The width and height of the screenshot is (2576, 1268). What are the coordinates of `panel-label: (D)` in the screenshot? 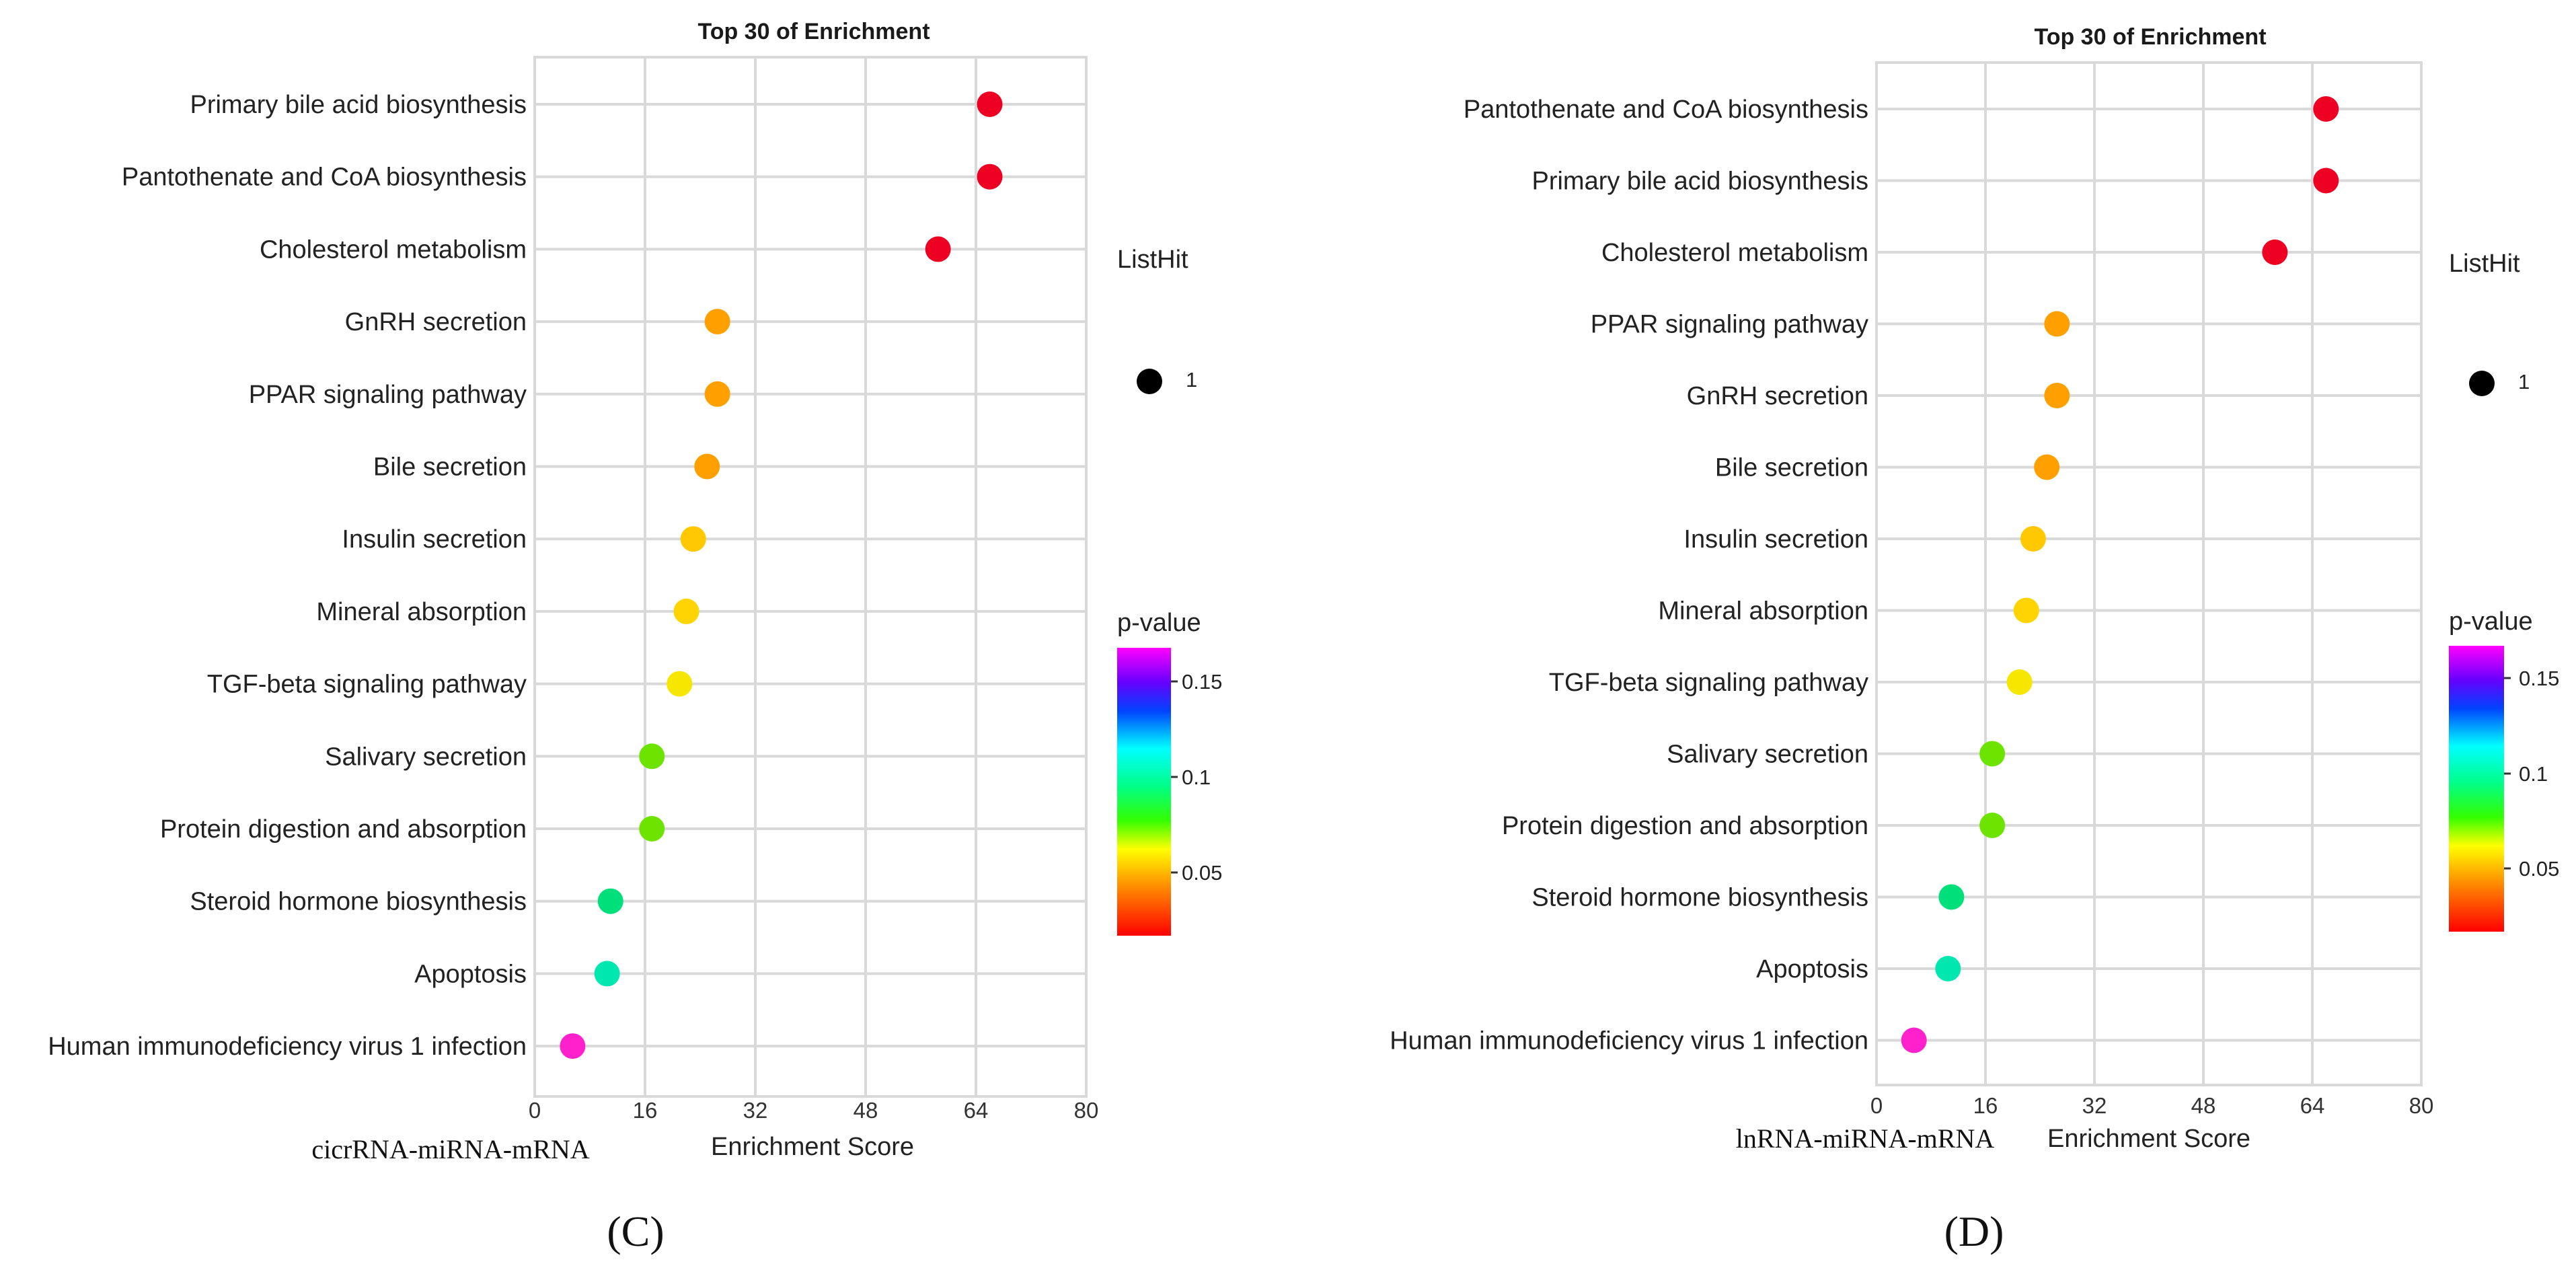 It's located at (1974, 1231).